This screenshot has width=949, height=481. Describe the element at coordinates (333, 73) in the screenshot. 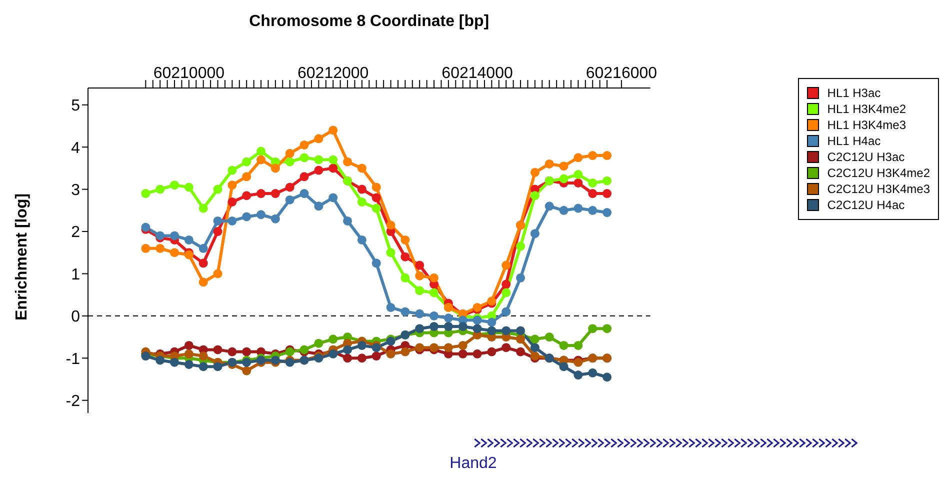

I see `x-tick-label: 60212000` at that location.